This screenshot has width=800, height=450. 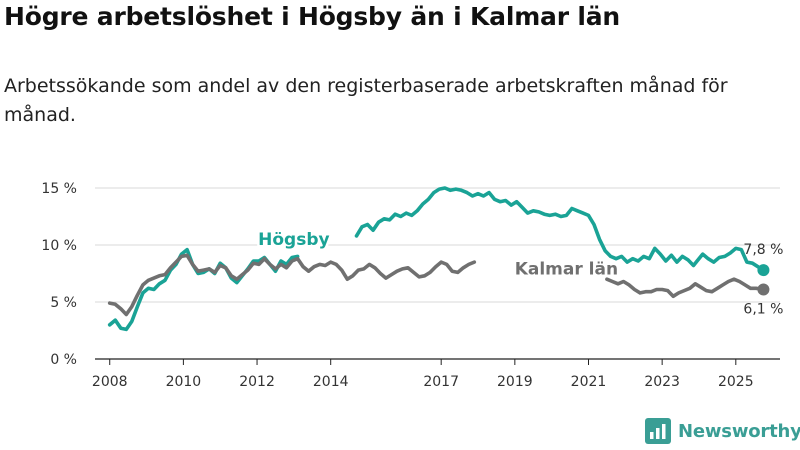 What do you see at coordinates (110, 382) in the screenshot?
I see `x-tick-label: 2008` at bounding box center [110, 382].